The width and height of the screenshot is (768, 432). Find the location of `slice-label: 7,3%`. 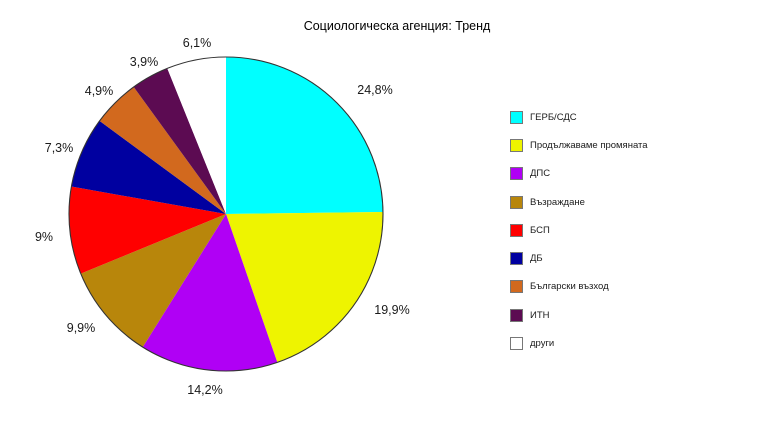

slice-label: 7,3% is located at coordinates (59, 148).